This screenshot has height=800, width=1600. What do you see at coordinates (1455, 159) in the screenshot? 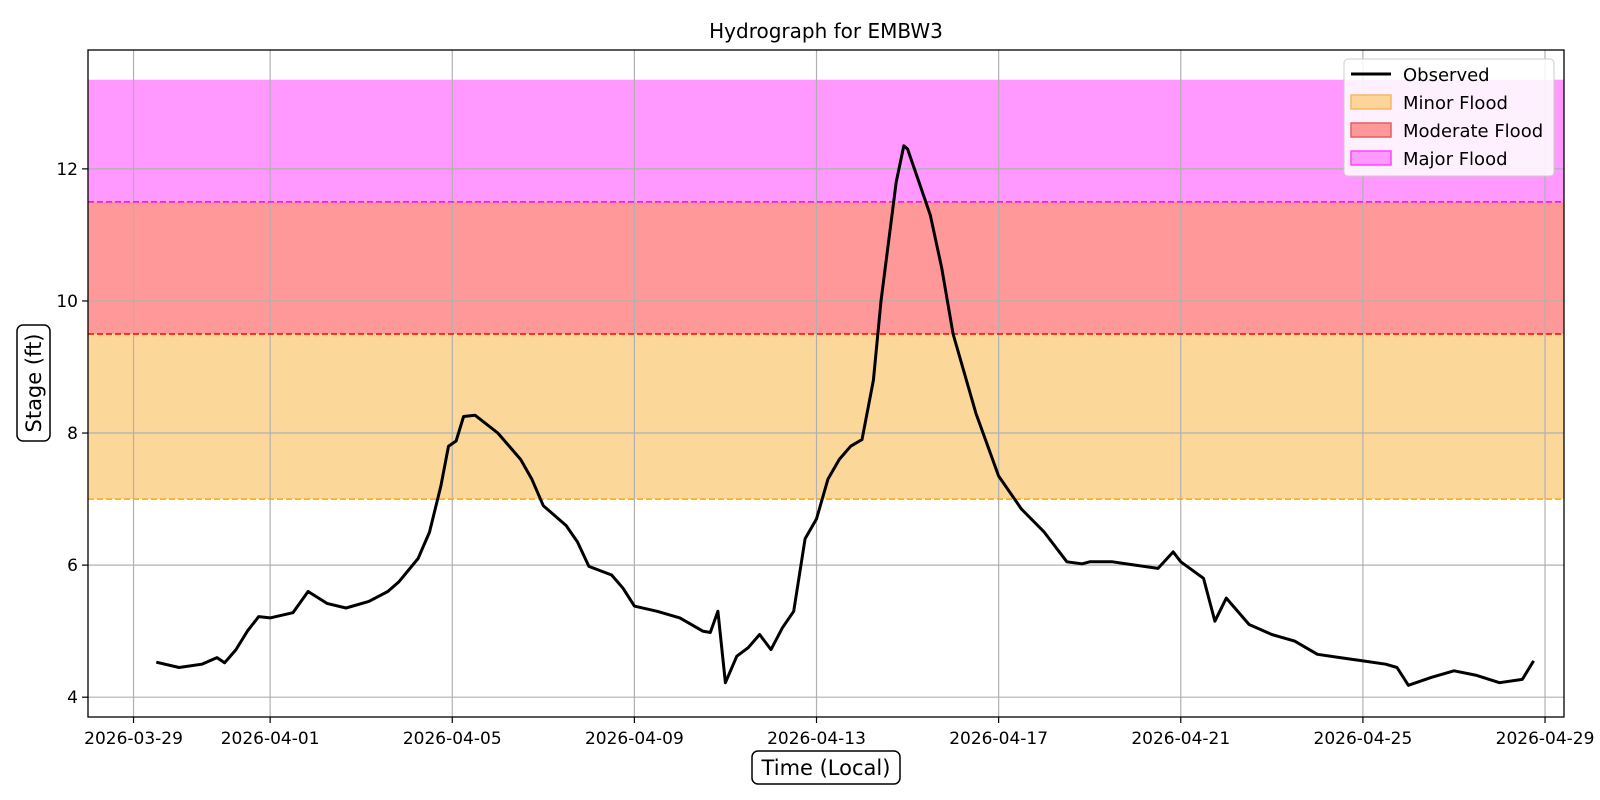
I see `legend-major-label: Major Flood` at bounding box center [1455, 159].